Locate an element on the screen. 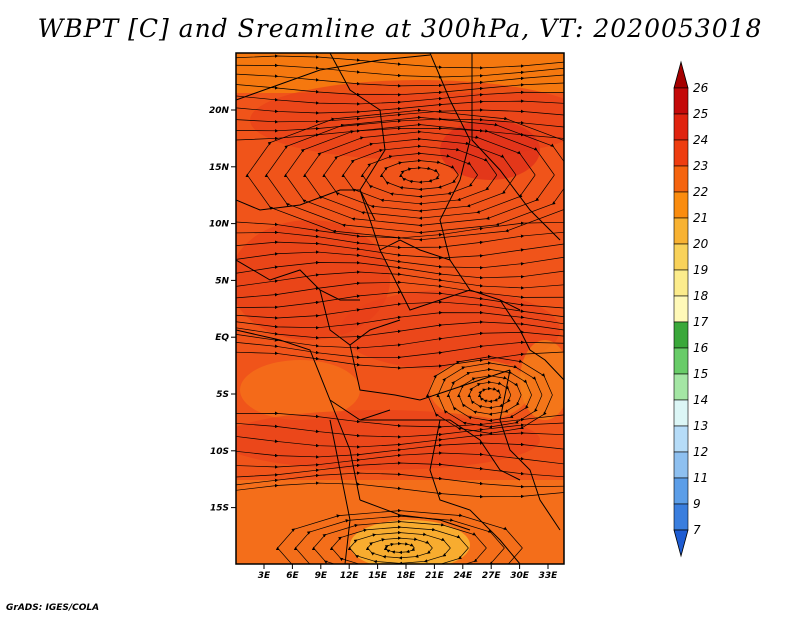 The image size is (800, 618). colorbar-label: 26 is located at coordinates (701, 88).